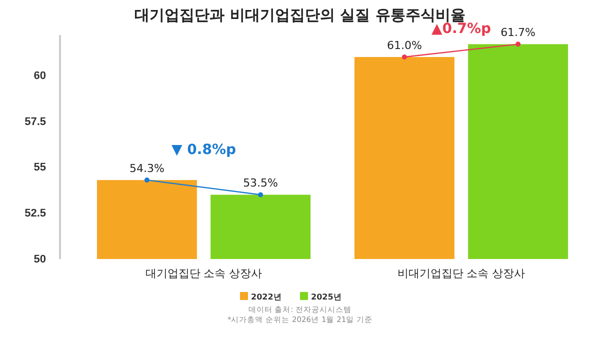 This screenshot has width=600, height=337. I want to click on data-label: 61.7%, so click(518, 33).